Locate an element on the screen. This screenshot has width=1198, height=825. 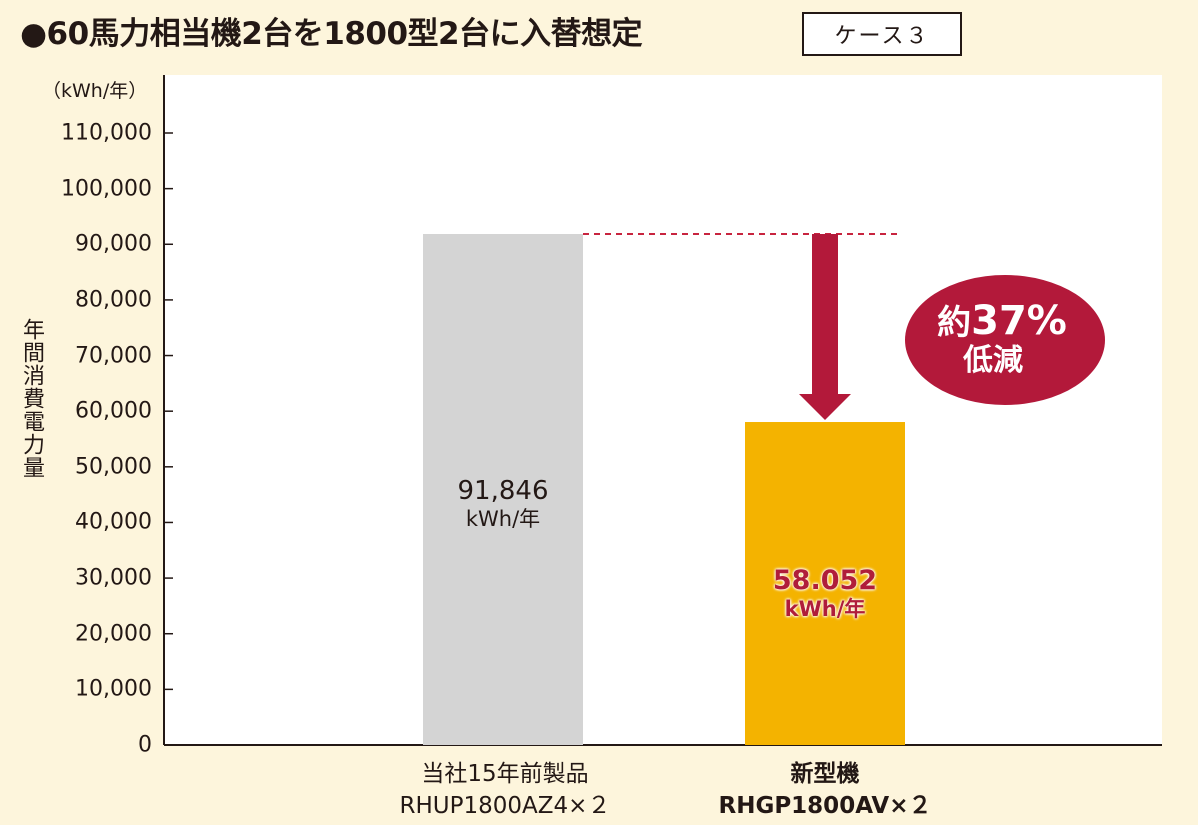
bar-old-product is located at coordinates (503, 489).